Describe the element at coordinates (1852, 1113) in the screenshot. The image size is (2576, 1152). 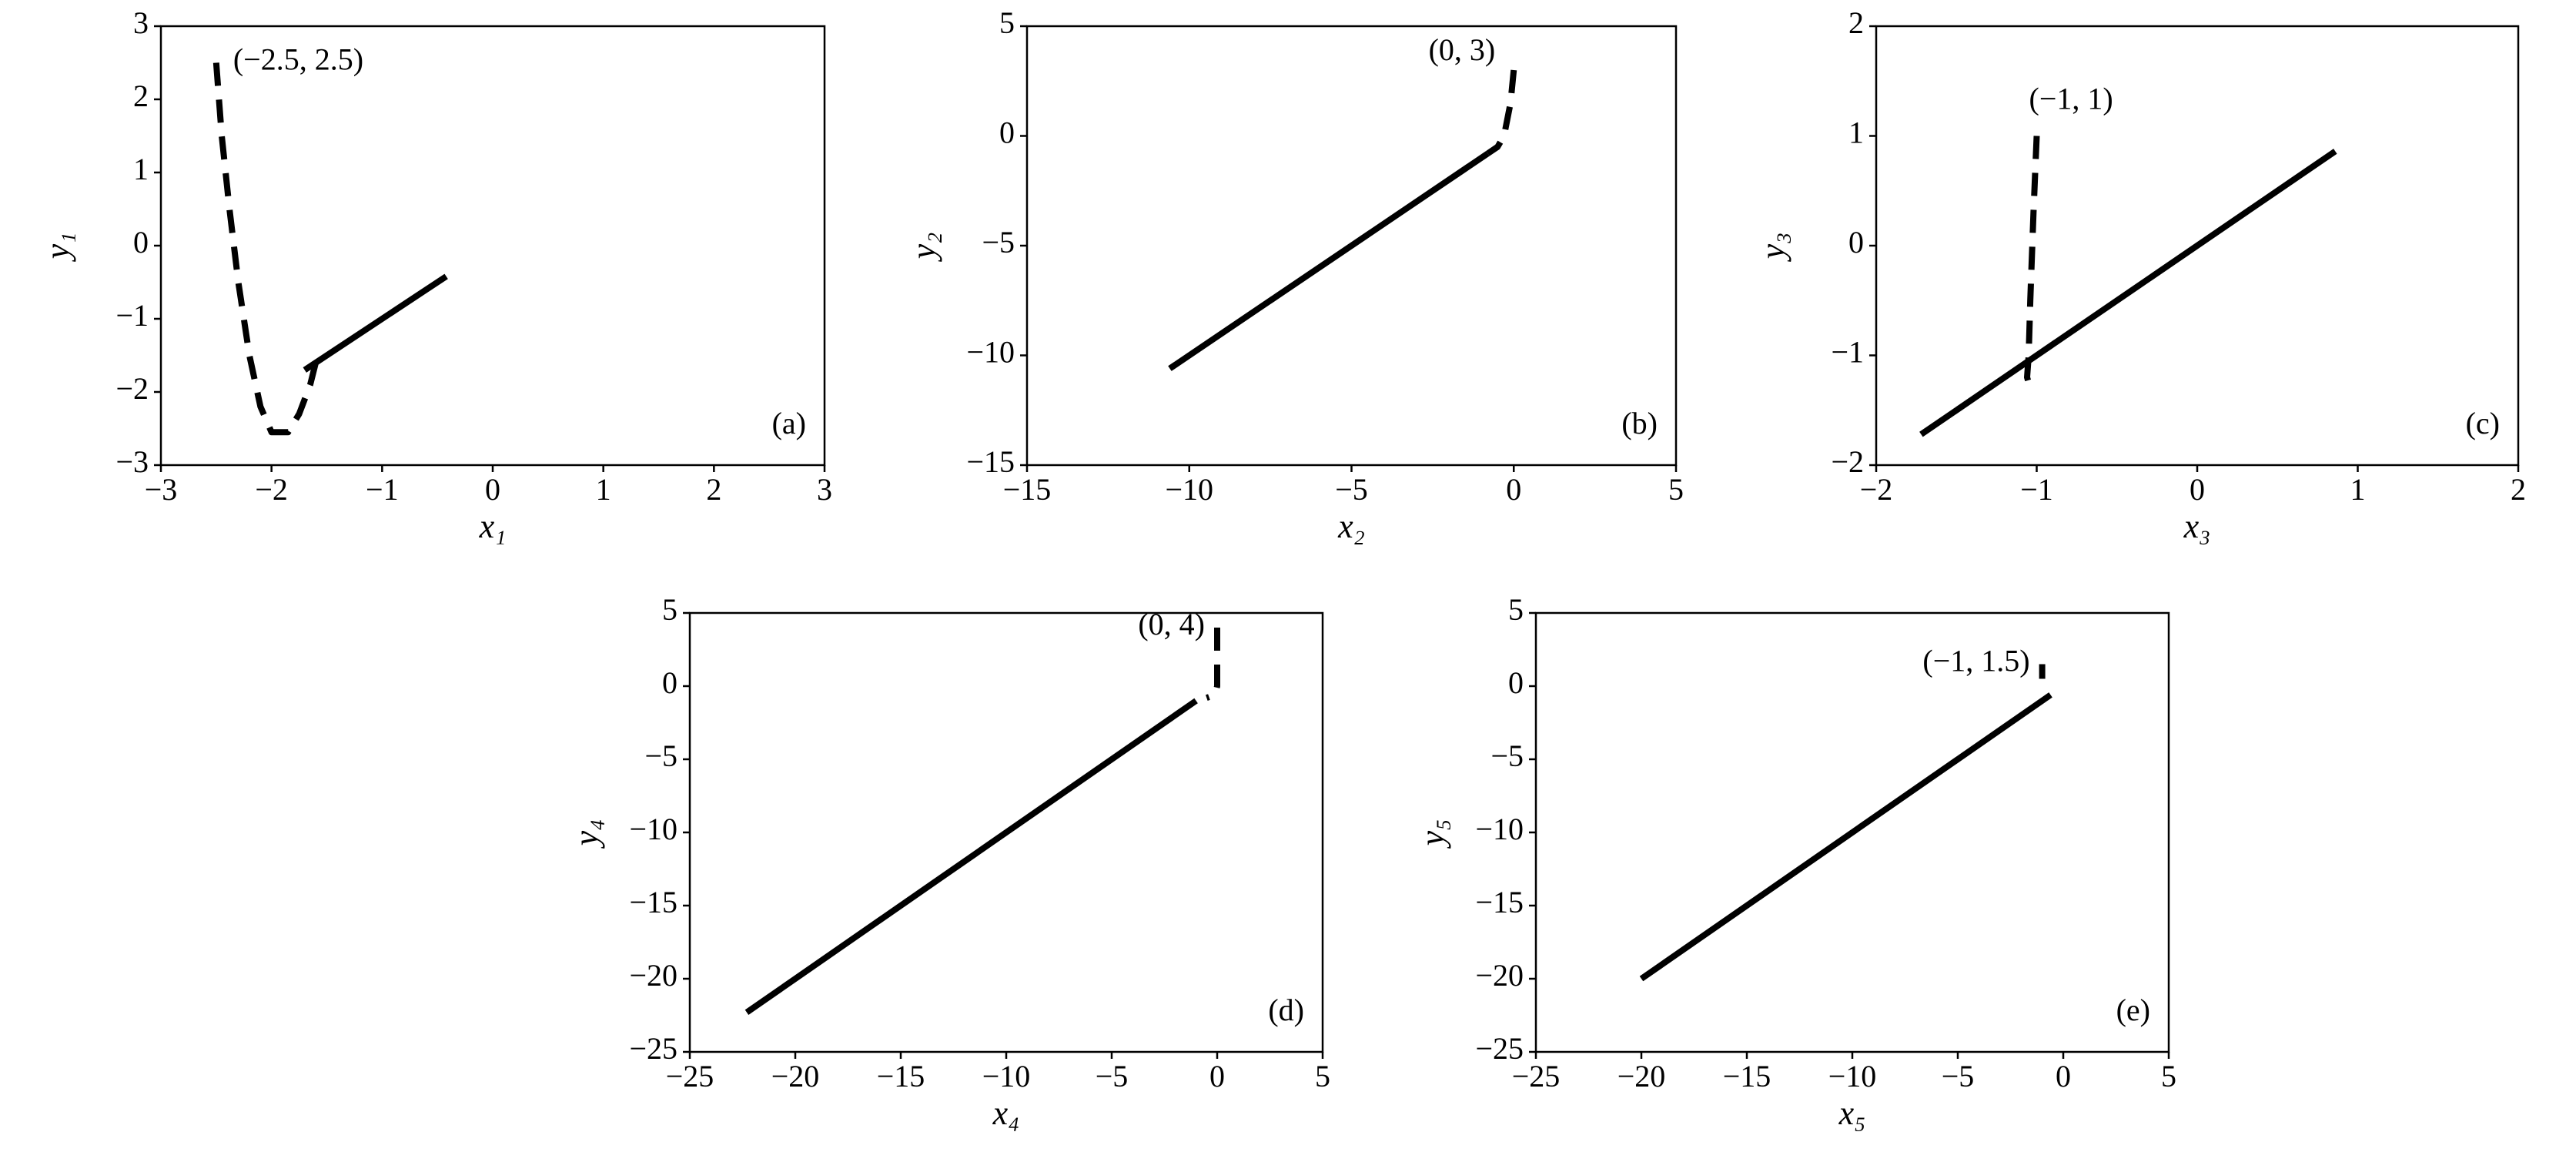
I see `x-axis-label: x₅` at that location.